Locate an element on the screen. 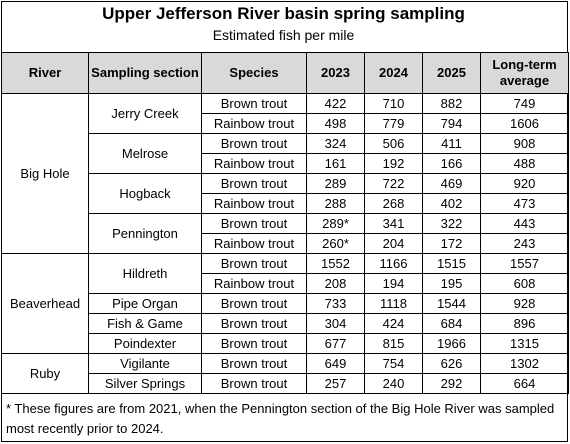 The height and width of the screenshot is (444, 570). value-2023-cell: 324 is located at coordinates (335, 143).